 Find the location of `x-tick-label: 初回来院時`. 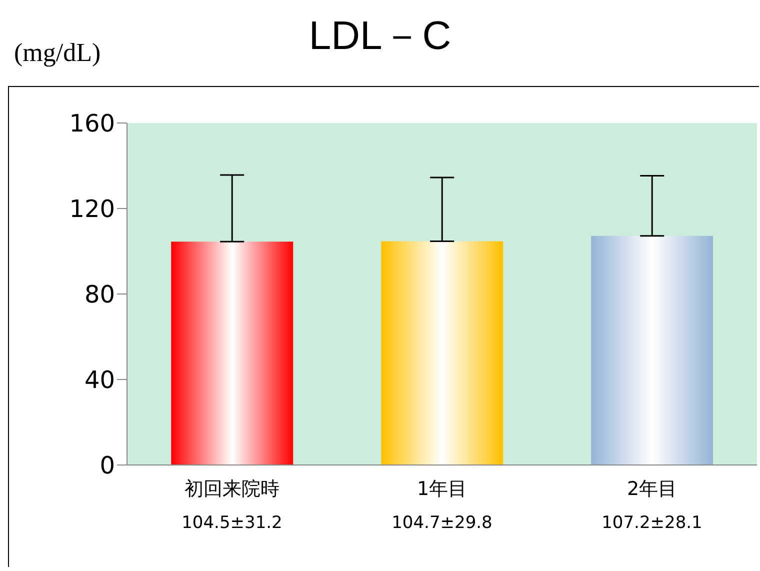

x-tick-label: 初回来院時 is located at coordinates (232, 489).